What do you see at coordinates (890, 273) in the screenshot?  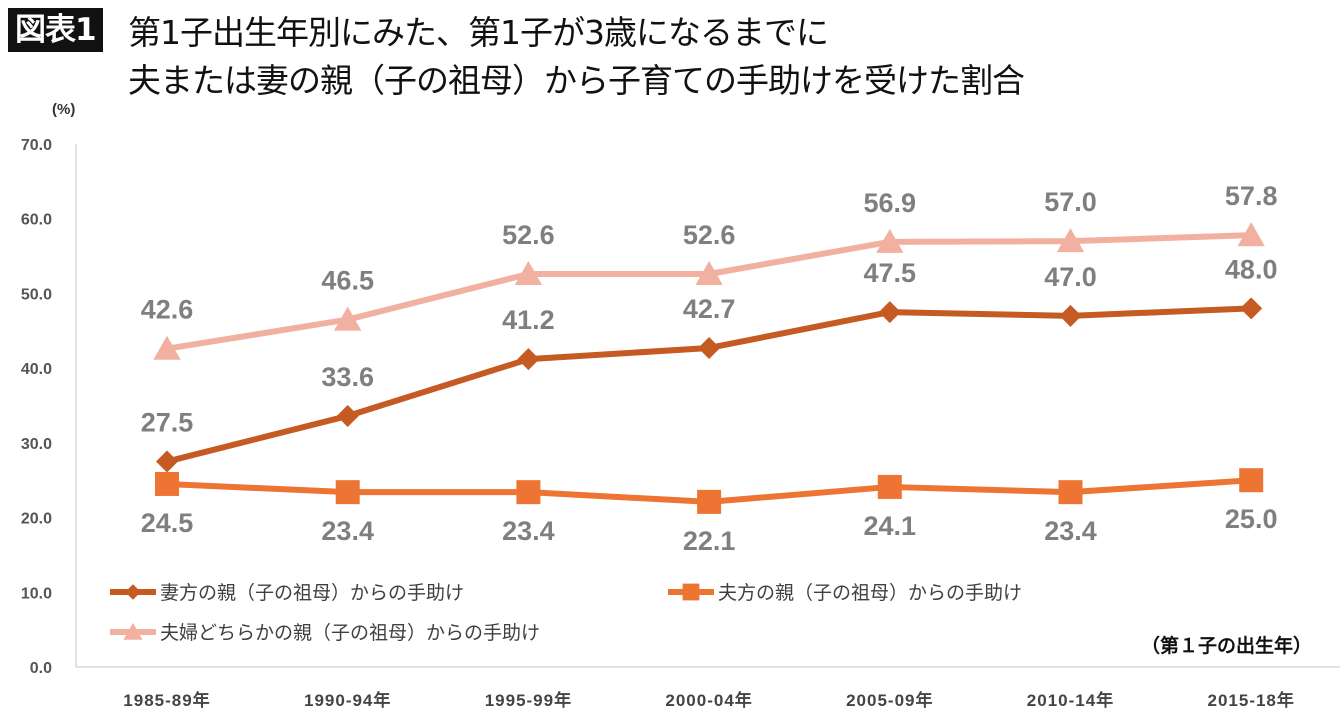 I see `data-label: 47.5` at bounding box center [890, 273].